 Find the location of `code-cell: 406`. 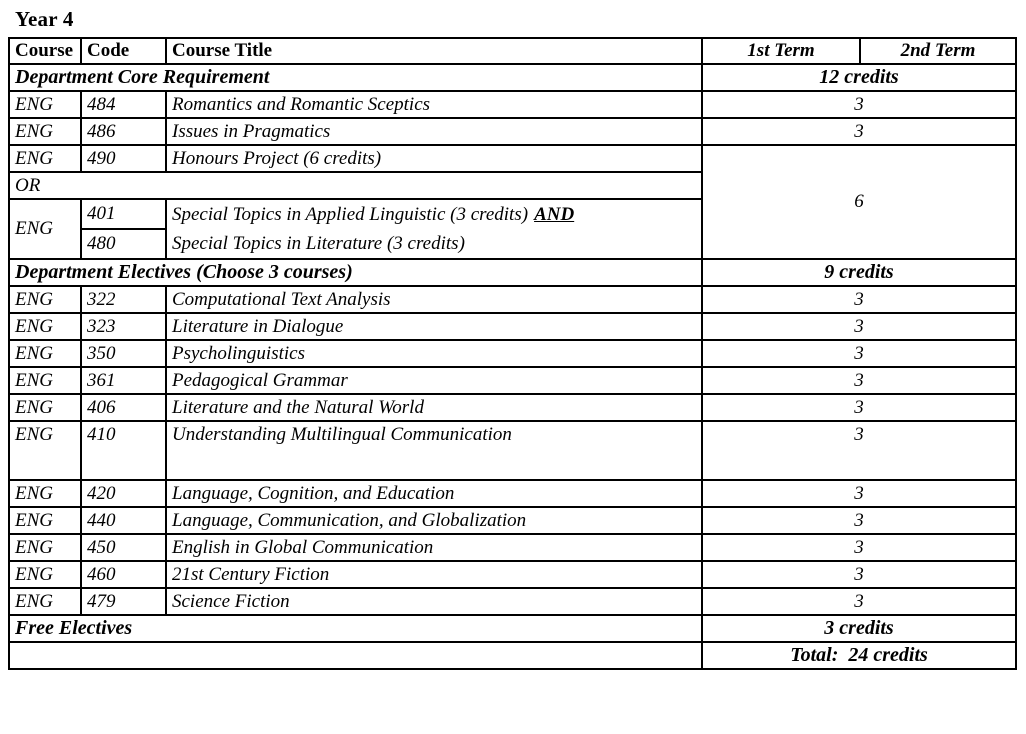

code-cell: 406 is located at coordinates (123, 407).